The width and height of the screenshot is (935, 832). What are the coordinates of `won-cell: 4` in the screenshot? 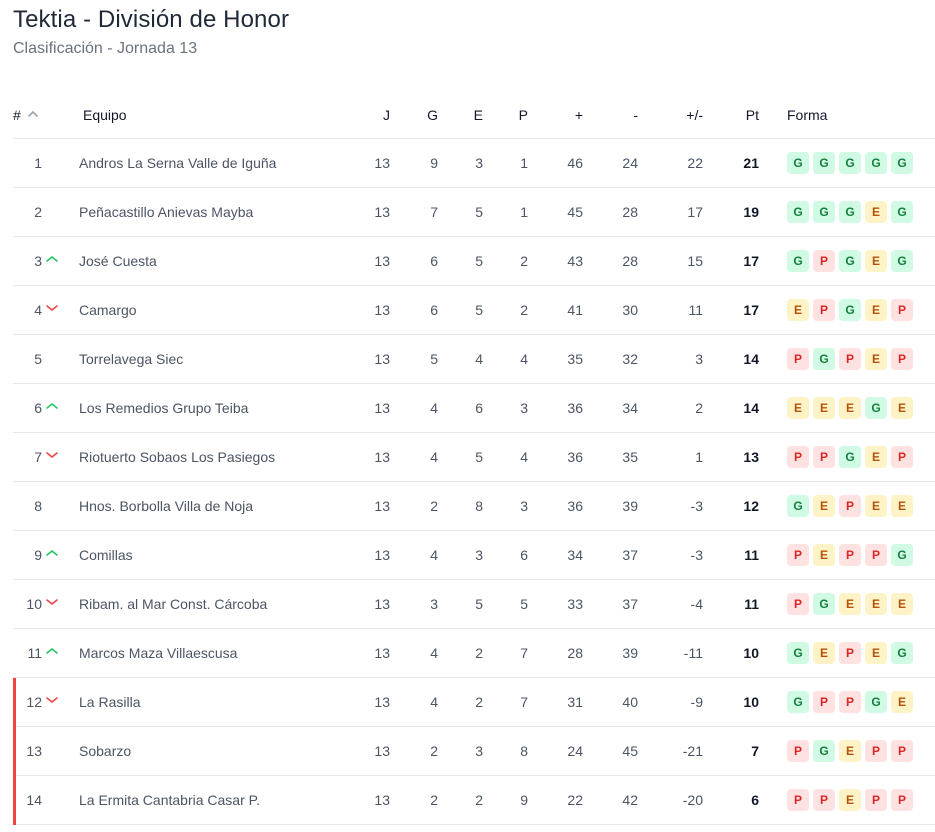 It's located at (434, 555).